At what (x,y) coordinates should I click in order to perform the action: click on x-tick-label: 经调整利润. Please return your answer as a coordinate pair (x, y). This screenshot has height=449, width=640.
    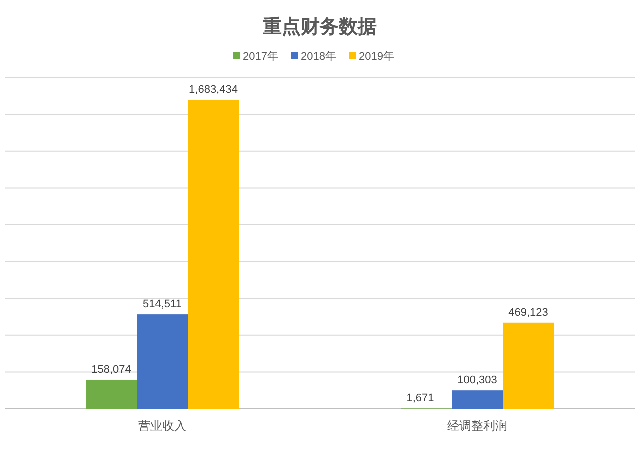
    Looking at the image, I should click on (478, 426).